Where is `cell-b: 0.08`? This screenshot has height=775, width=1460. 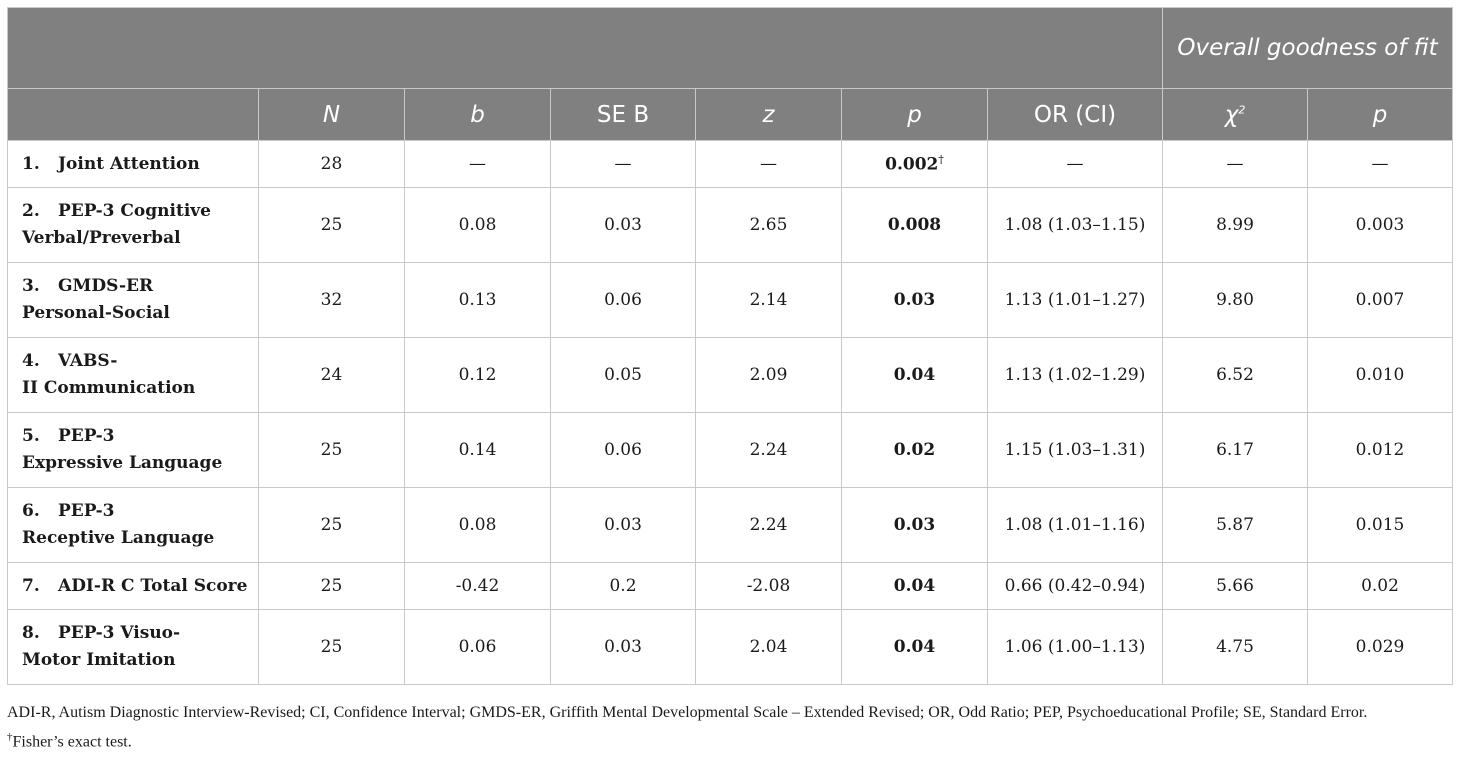
cell-b: 0.08 is located at coordinates (477, 525).